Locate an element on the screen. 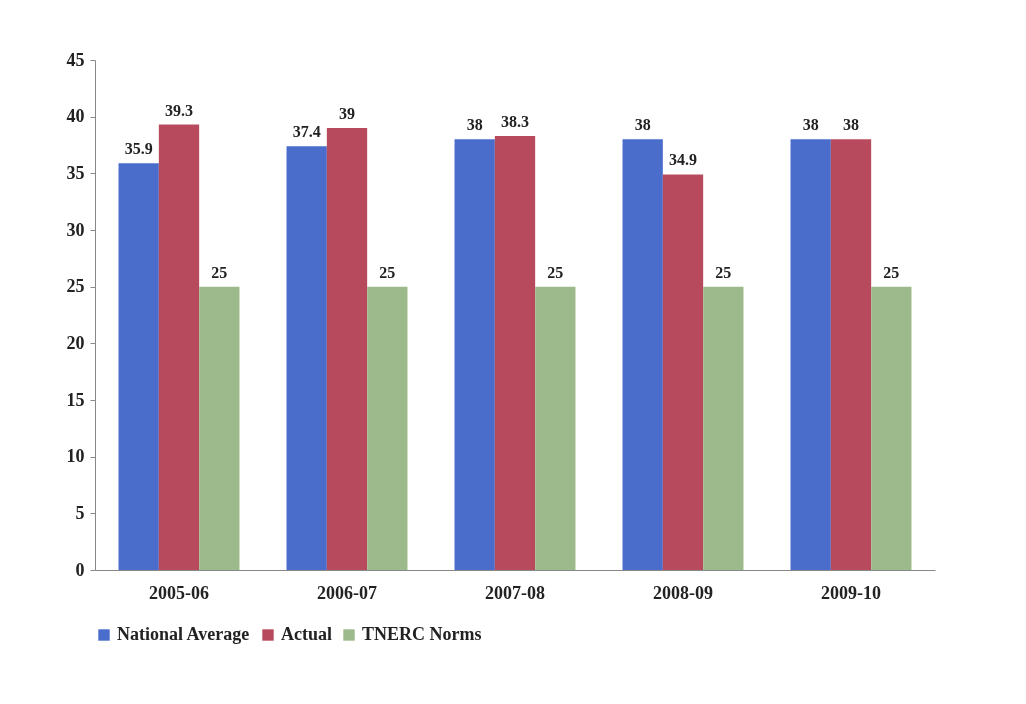 The image size is (1026, 704). x-tick-label: 2007-08 is located at coordinates (515, 592).